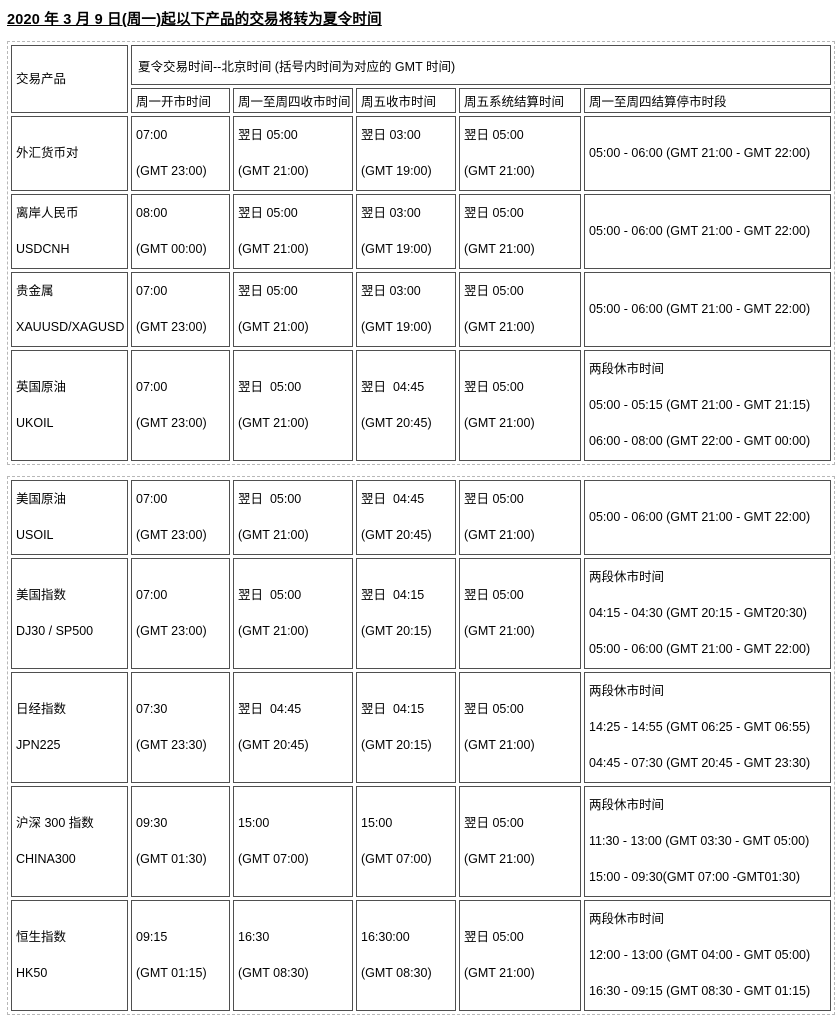 Image resolution: width=837 pixels, height=1019 pixels. What do you see at coordinates (69, 613) in the screenshot?
I see `product-cell: 美国指数 DJ30 / SP500` at bounding box center [69, 613].